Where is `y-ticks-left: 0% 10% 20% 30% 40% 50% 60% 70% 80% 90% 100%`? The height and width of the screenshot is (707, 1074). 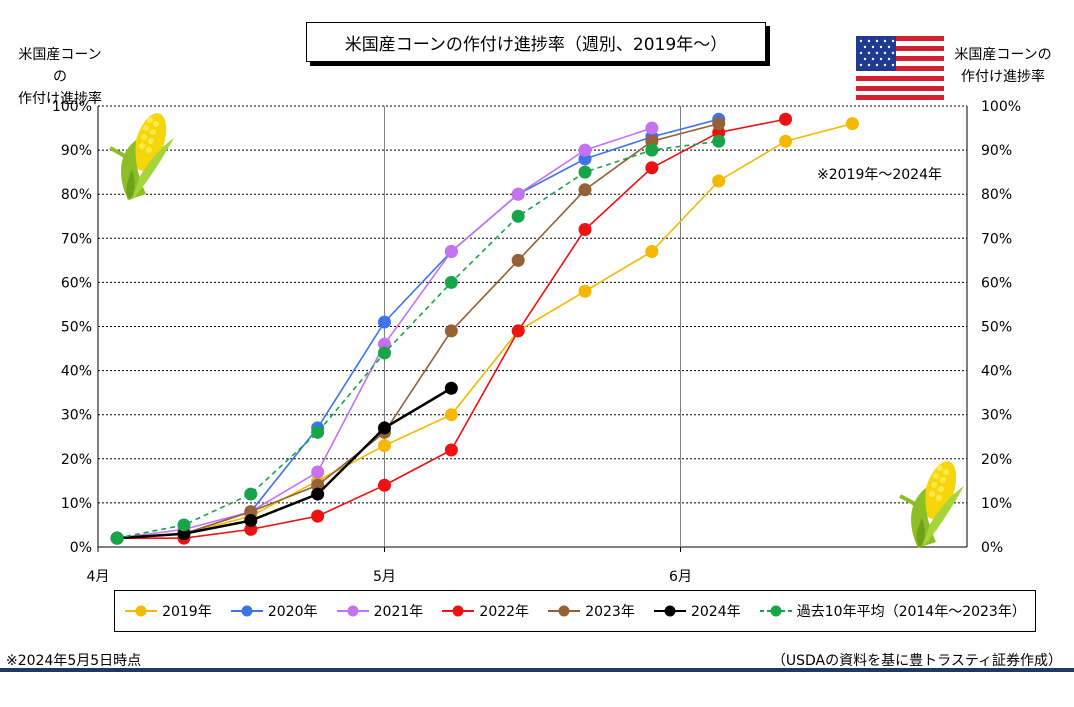
y-ticks-left: 0% 10% 20% 30% 40% 50% 60% 70% 80% 90% 100% is located at coordinates (72, 327).